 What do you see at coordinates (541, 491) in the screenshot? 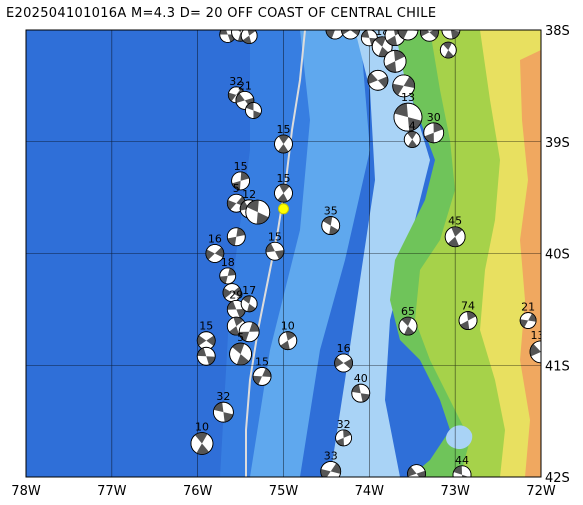
I see `longitude-tick-label: 72W` at bounding box center [541, 491].